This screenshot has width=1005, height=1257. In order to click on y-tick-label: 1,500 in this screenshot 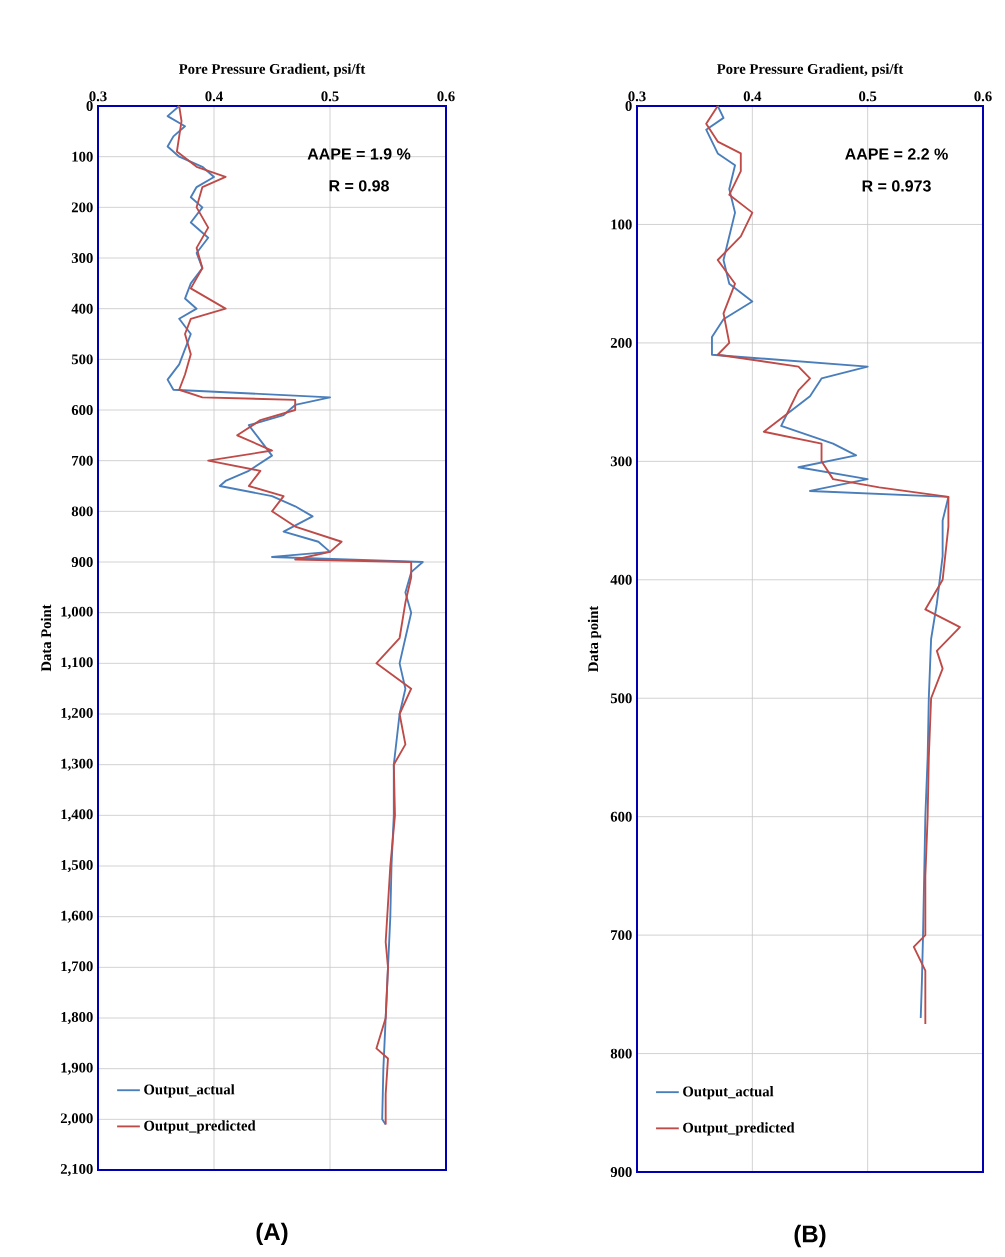, I will do `click(77, 866)`.